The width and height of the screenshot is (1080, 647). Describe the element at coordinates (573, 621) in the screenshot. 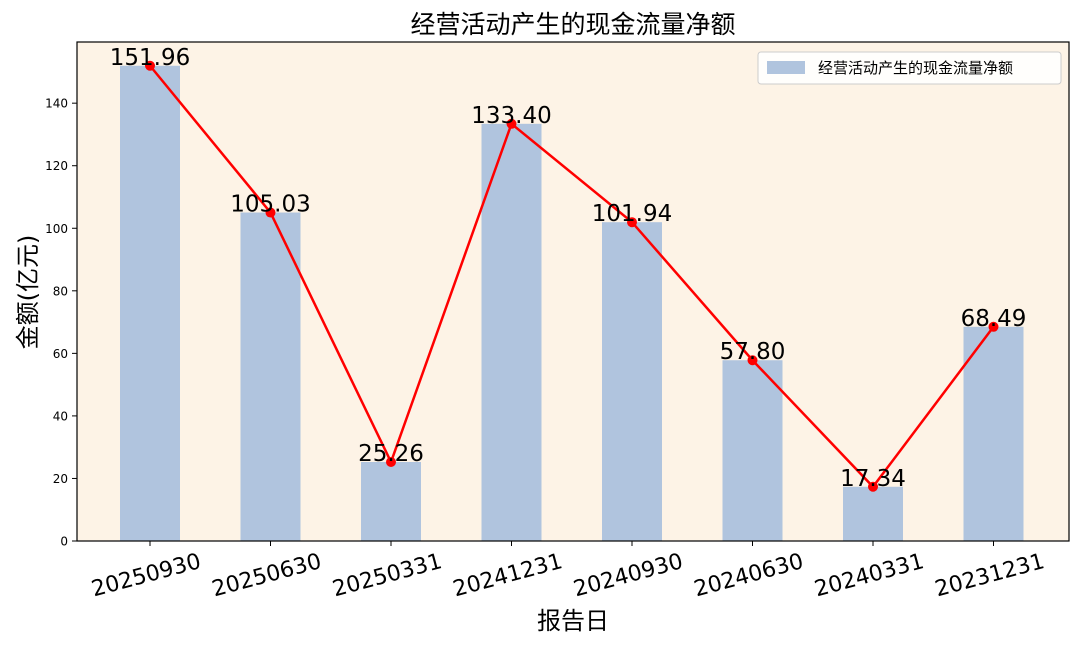

I see `x-axis-label: 报告日` at that location.